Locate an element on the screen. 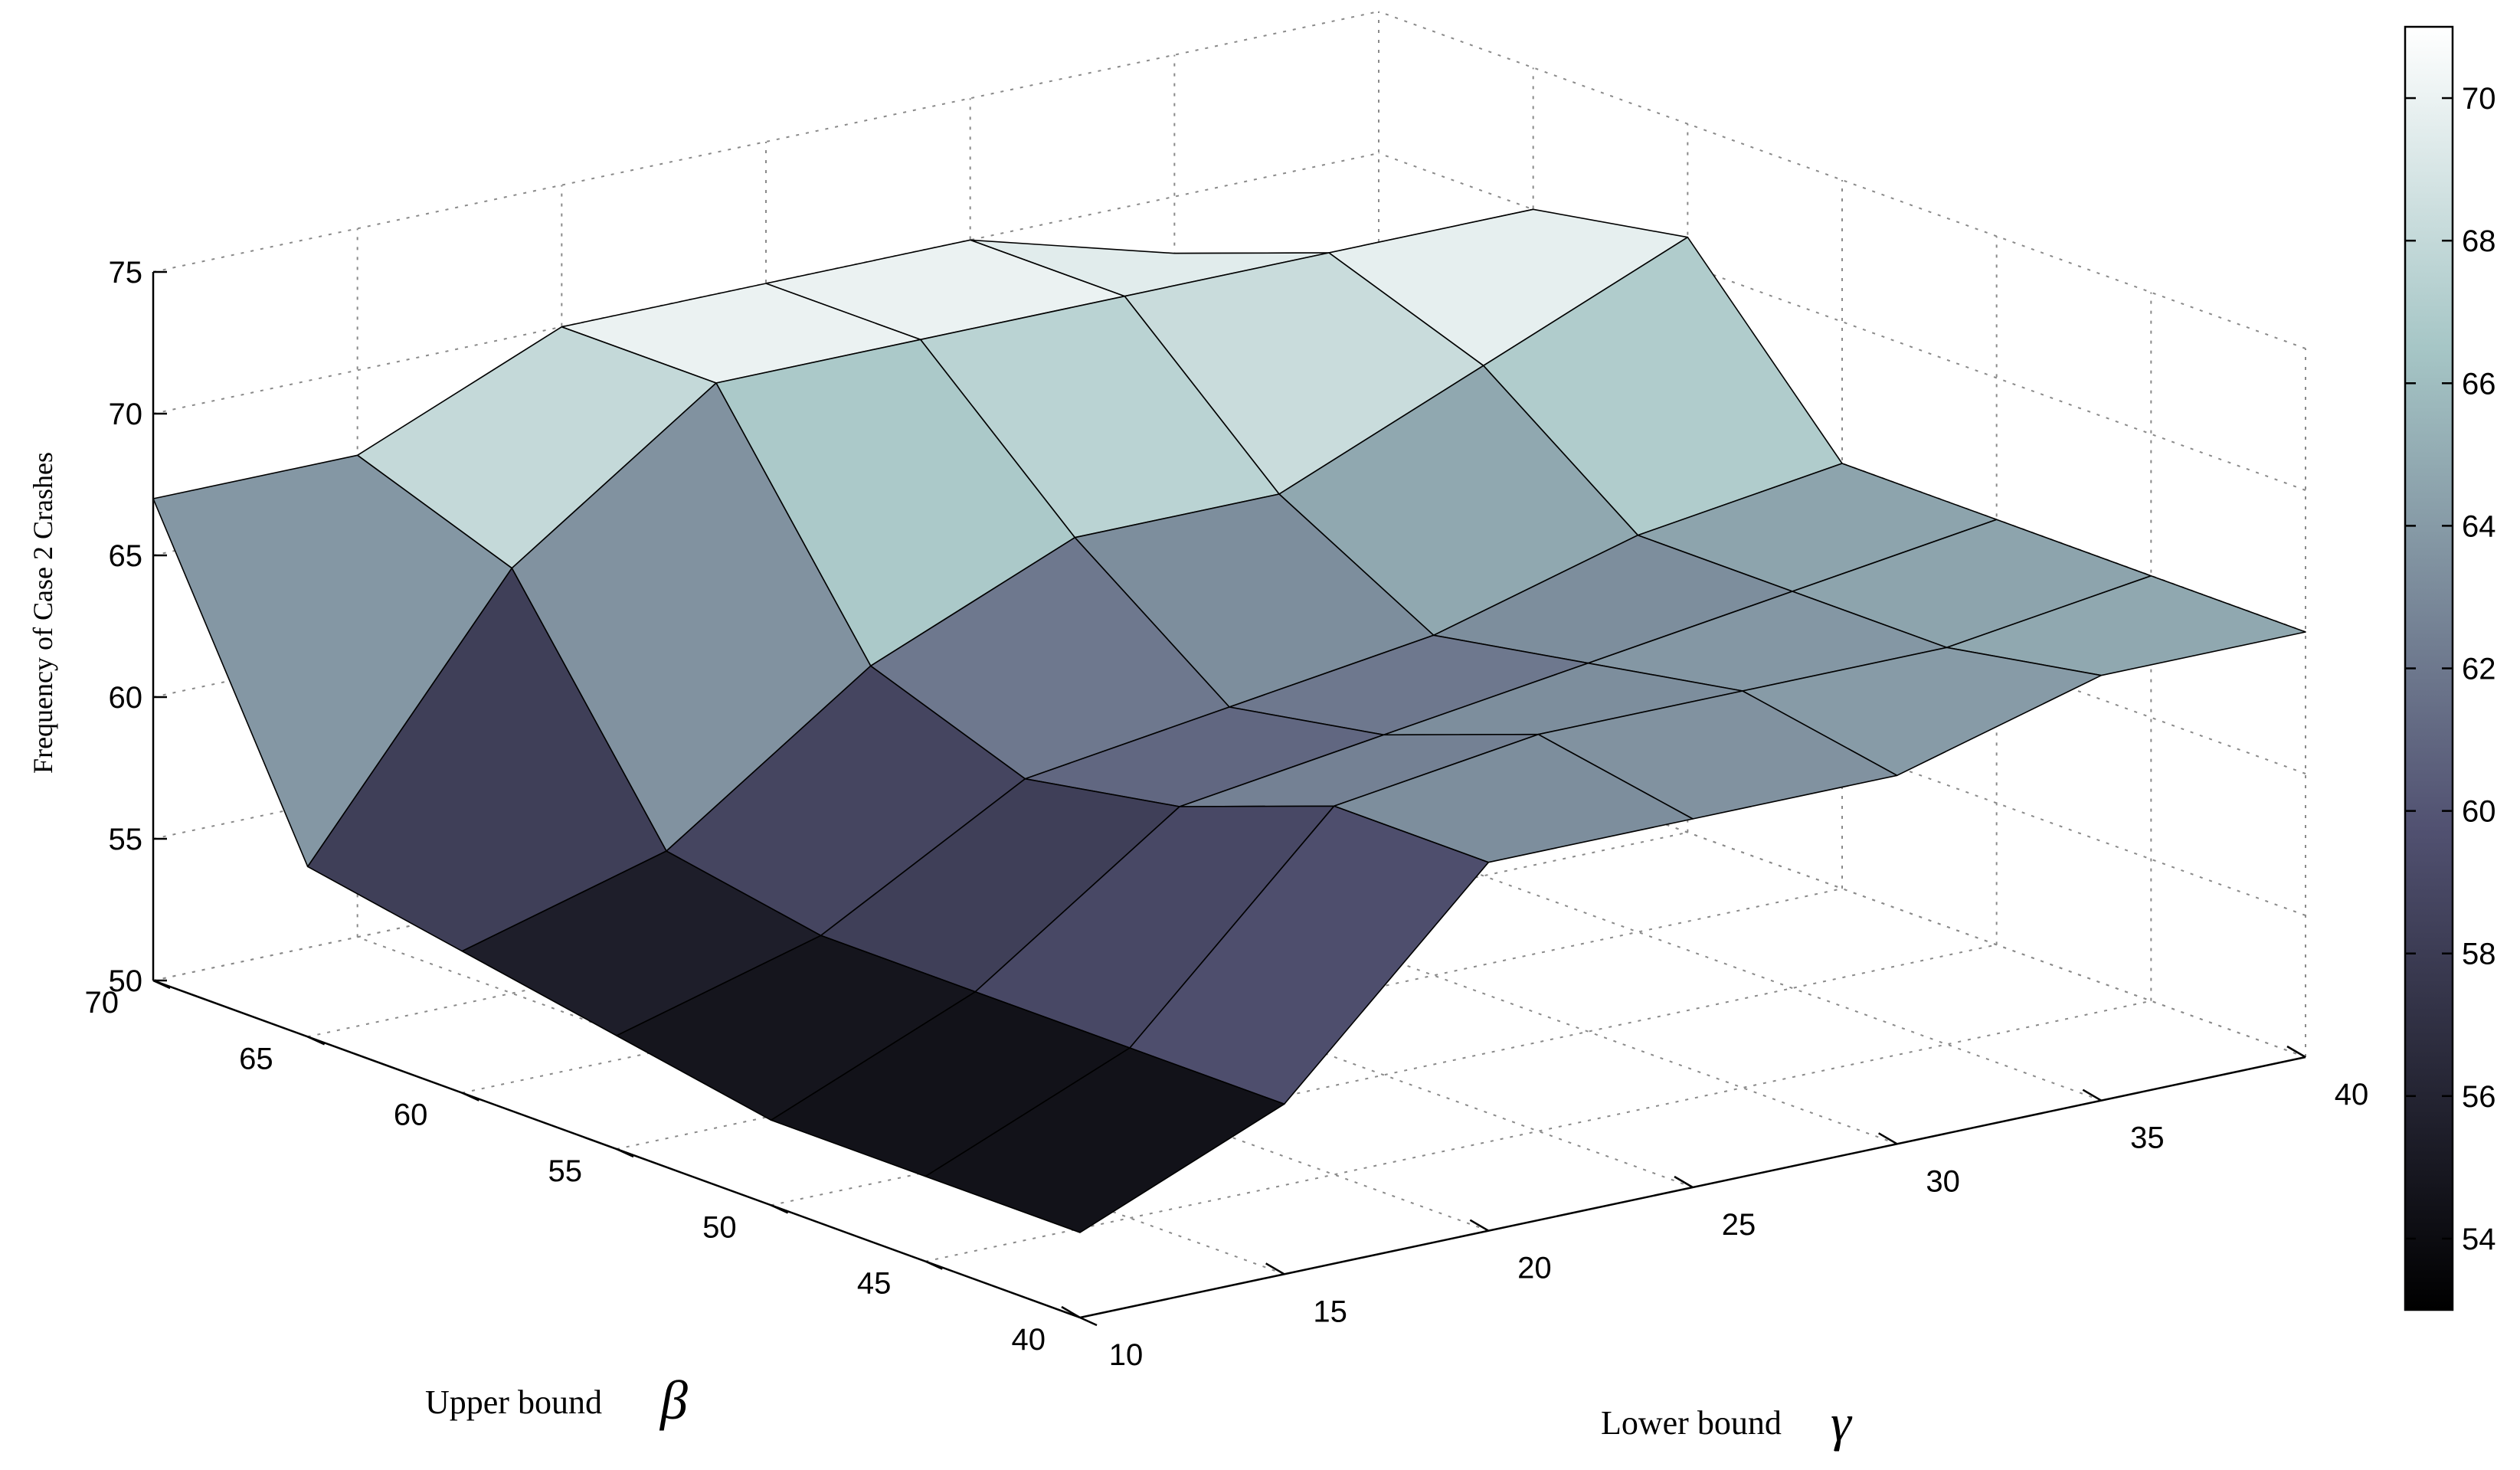  colorbar-tick-label: 70 is located at coordinates (2479, 99).